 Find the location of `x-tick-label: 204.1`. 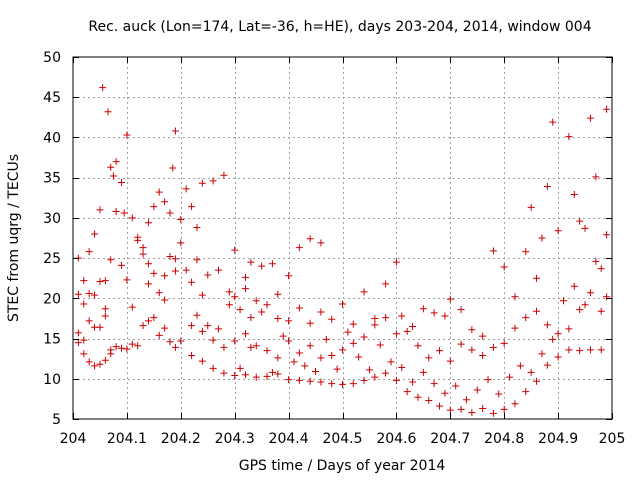

x-tick-label: 204.1 is located at coordinates (127, 439).